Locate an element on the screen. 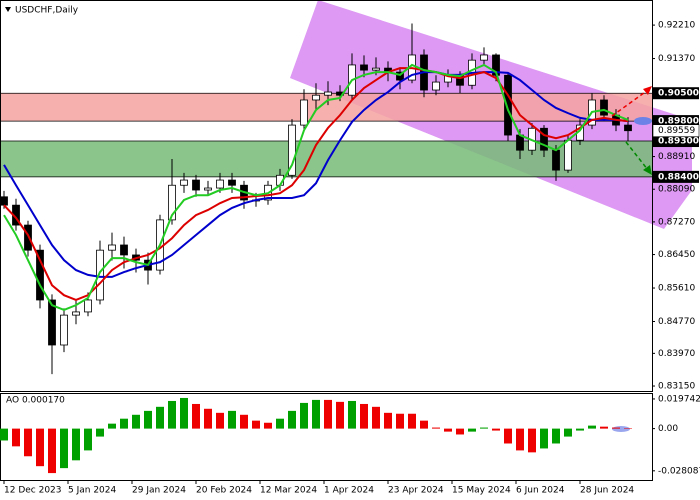 The width and height of the screenshot is (700, 500). down-arrow is located at coordinates (637, 156).